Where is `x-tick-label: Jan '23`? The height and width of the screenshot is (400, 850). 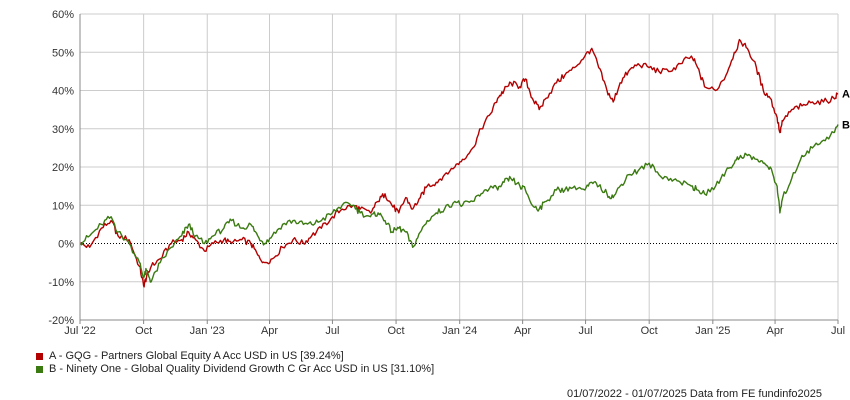 x-tick-label: Jan '23 is located at coordinates (207, 331).